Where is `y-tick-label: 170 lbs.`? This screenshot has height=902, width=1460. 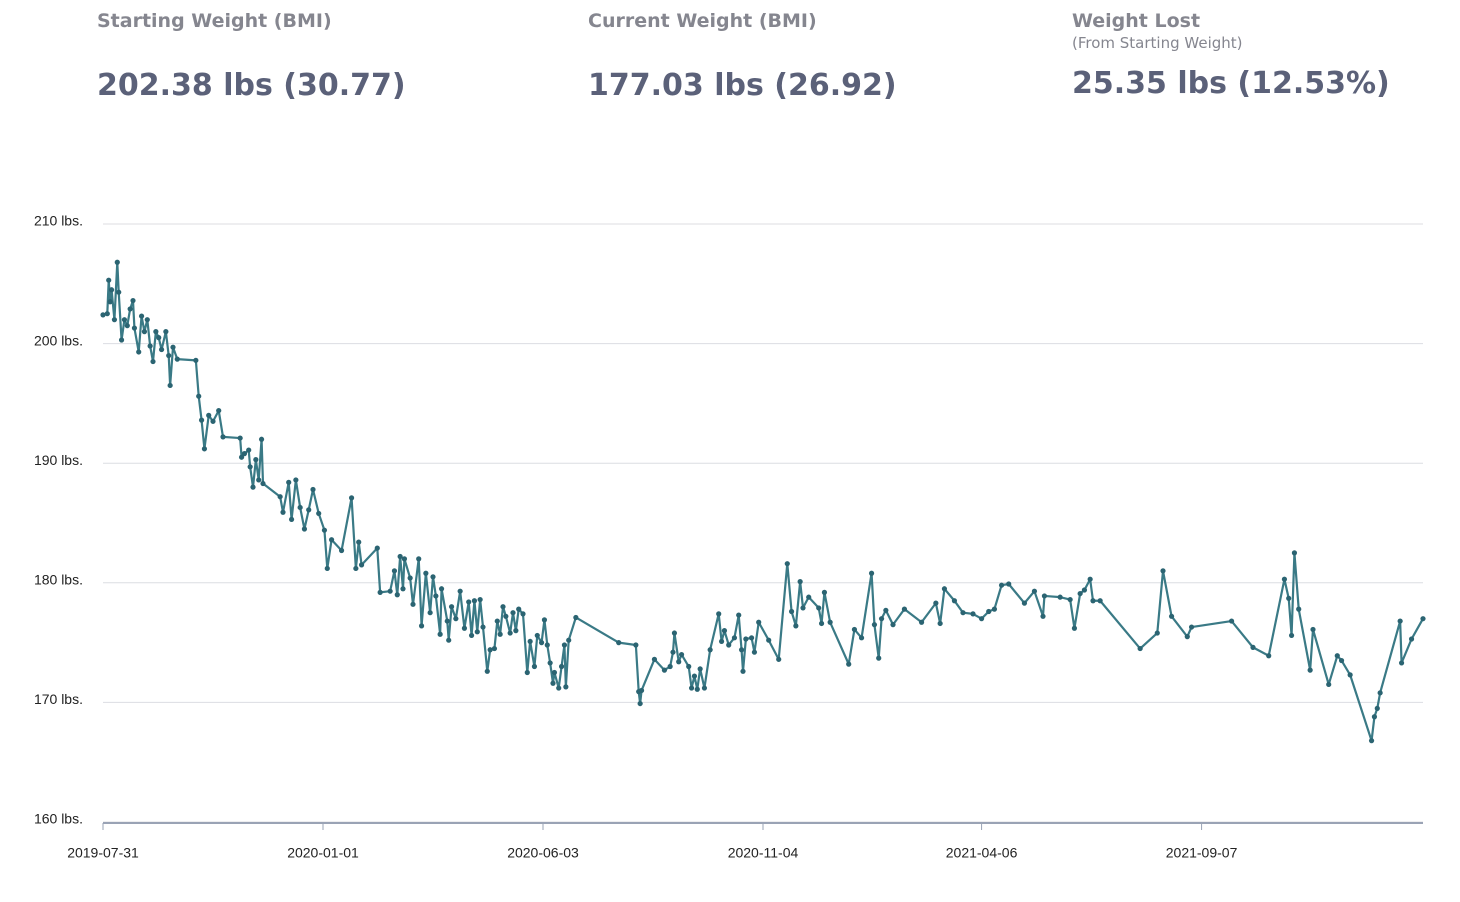 y-tick-label: 170 lbs. is located at coordinates (58, 699).